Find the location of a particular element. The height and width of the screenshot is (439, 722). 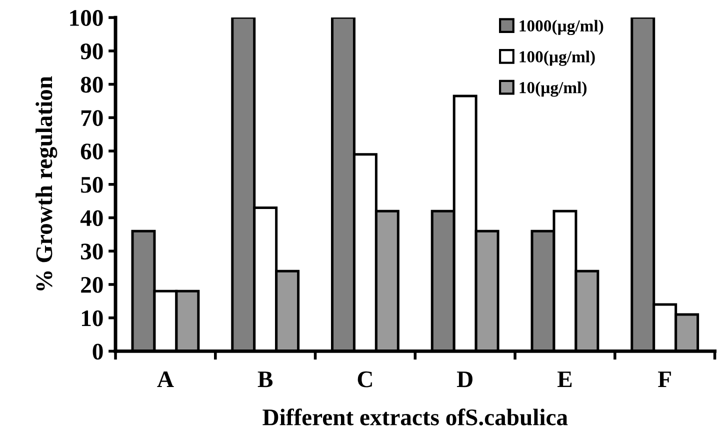

y-tick-label: 80 is located at coordinates (91, 84).